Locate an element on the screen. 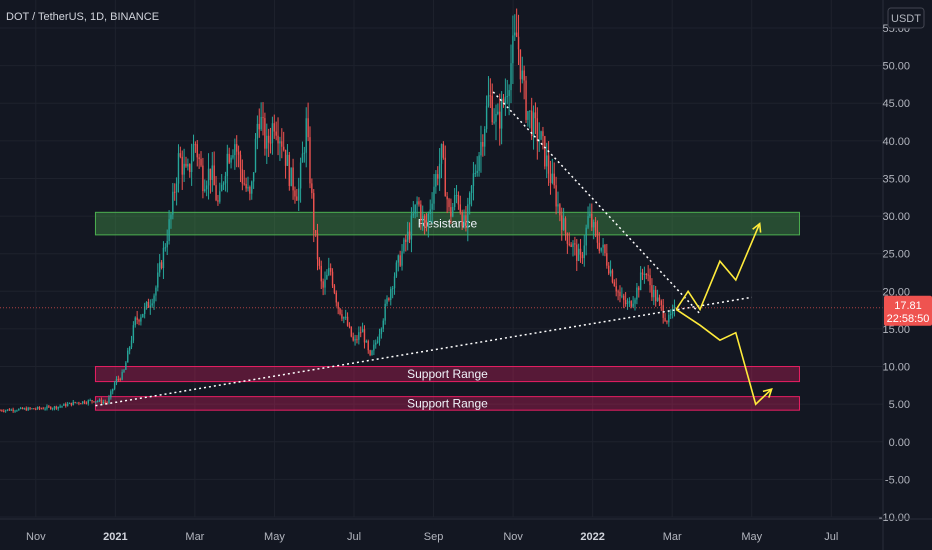  currency-badge: USDT is located at coordinates (906, 18).